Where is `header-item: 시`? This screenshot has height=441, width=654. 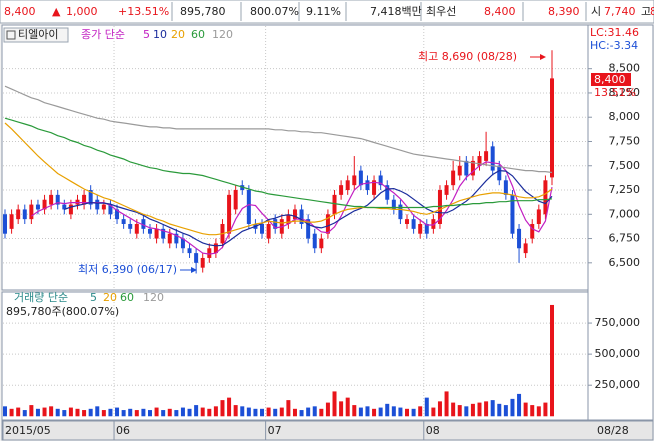 header-item: 시 is located at coordinates (596, 11).